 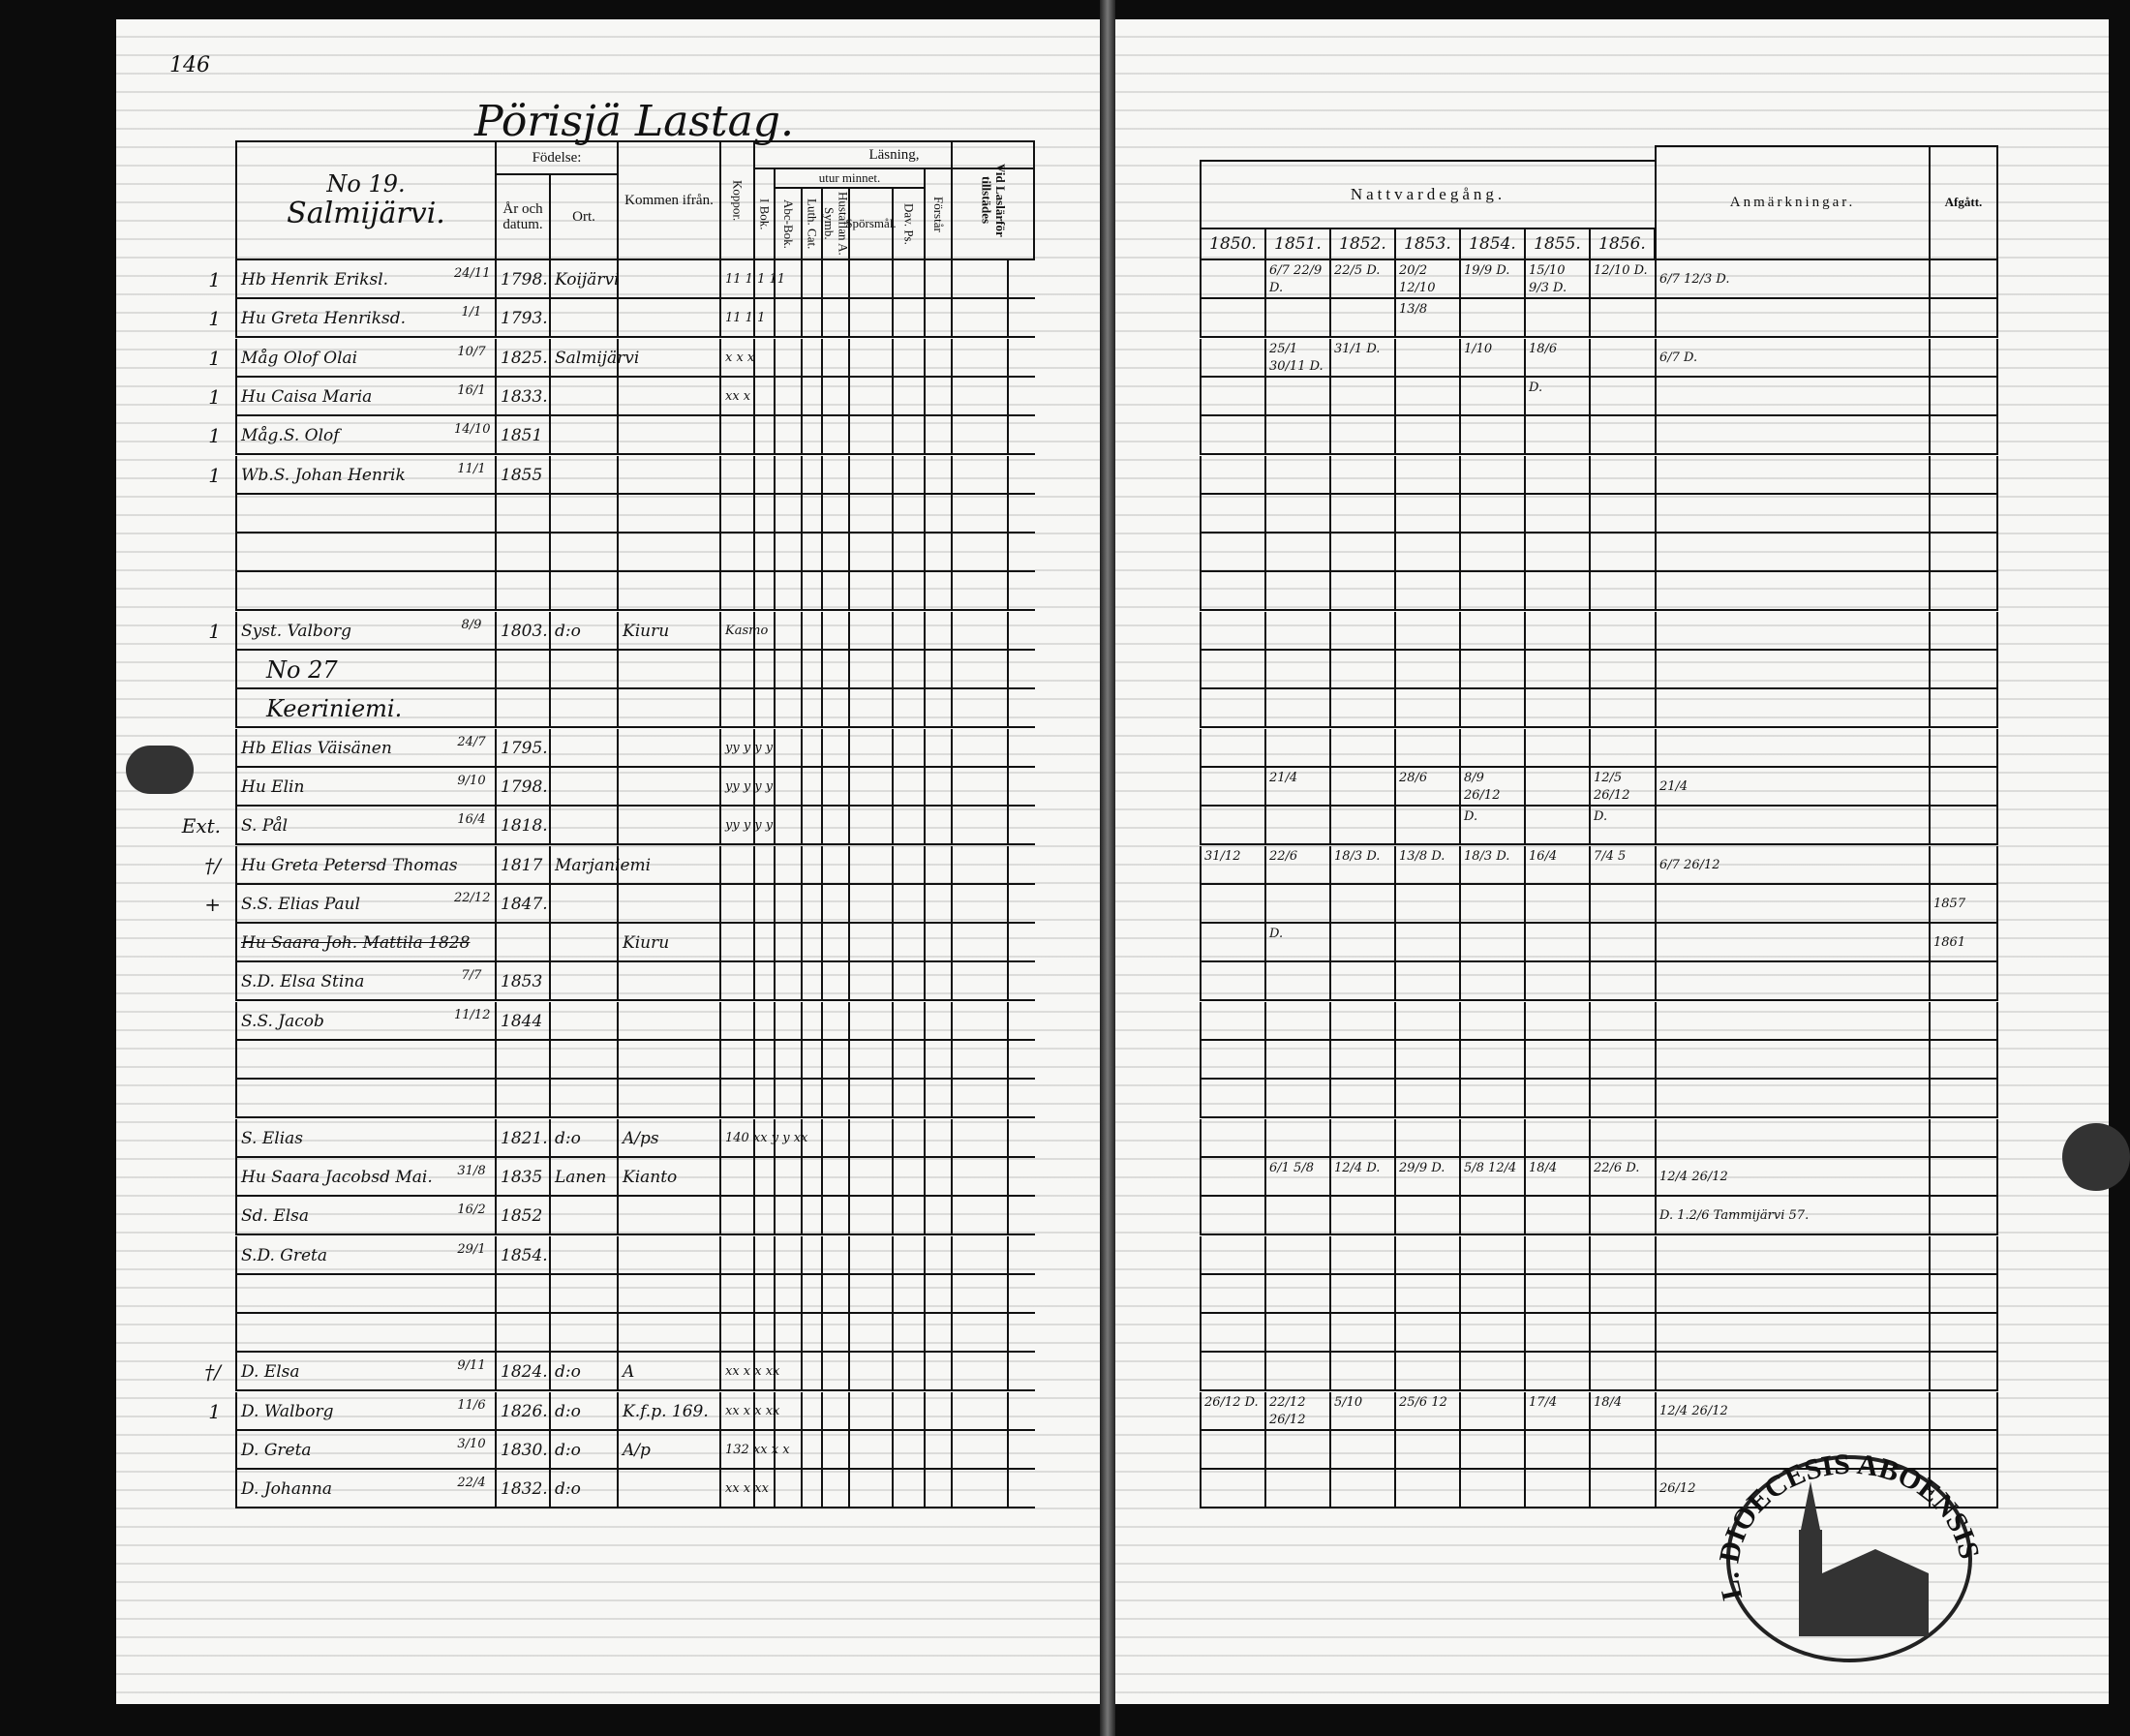 I want to click on row-mark: Ext., so click(x=201, y=826).